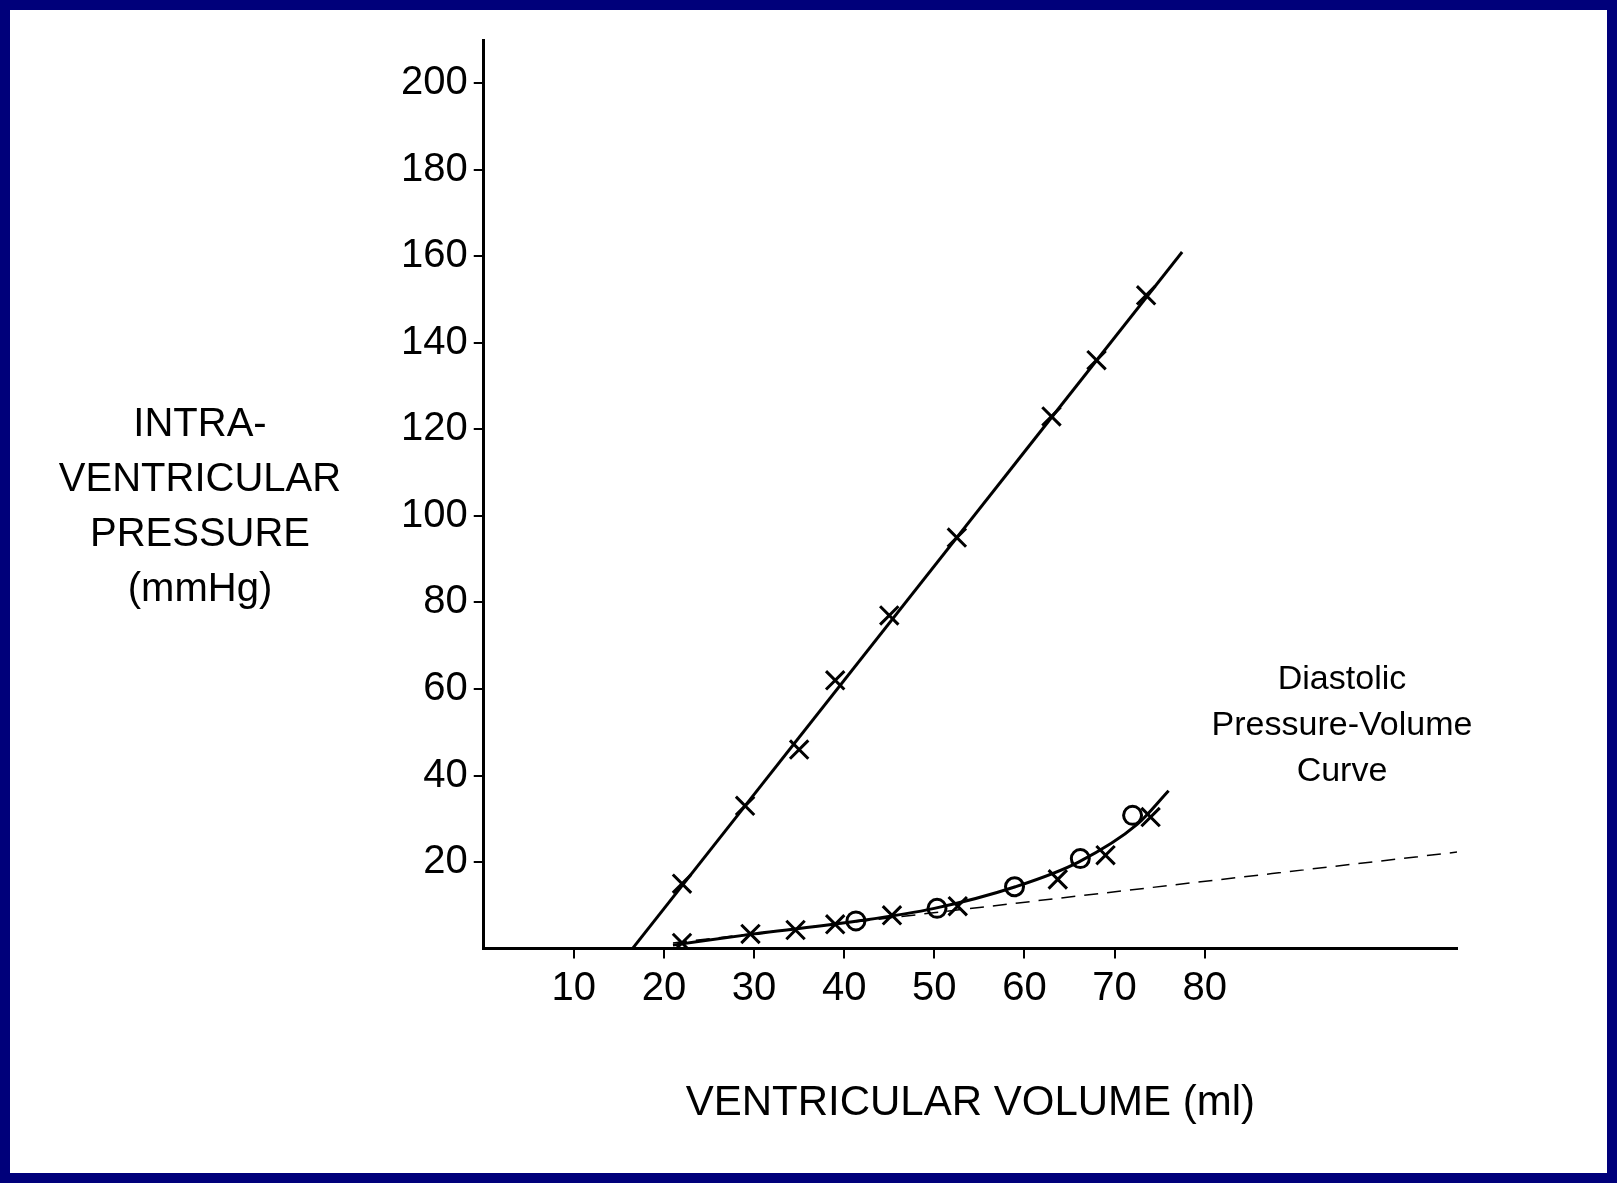 This screenshot has width=1617, height=1183. I want to click on y-tick-label: 60, so click(445, 686).